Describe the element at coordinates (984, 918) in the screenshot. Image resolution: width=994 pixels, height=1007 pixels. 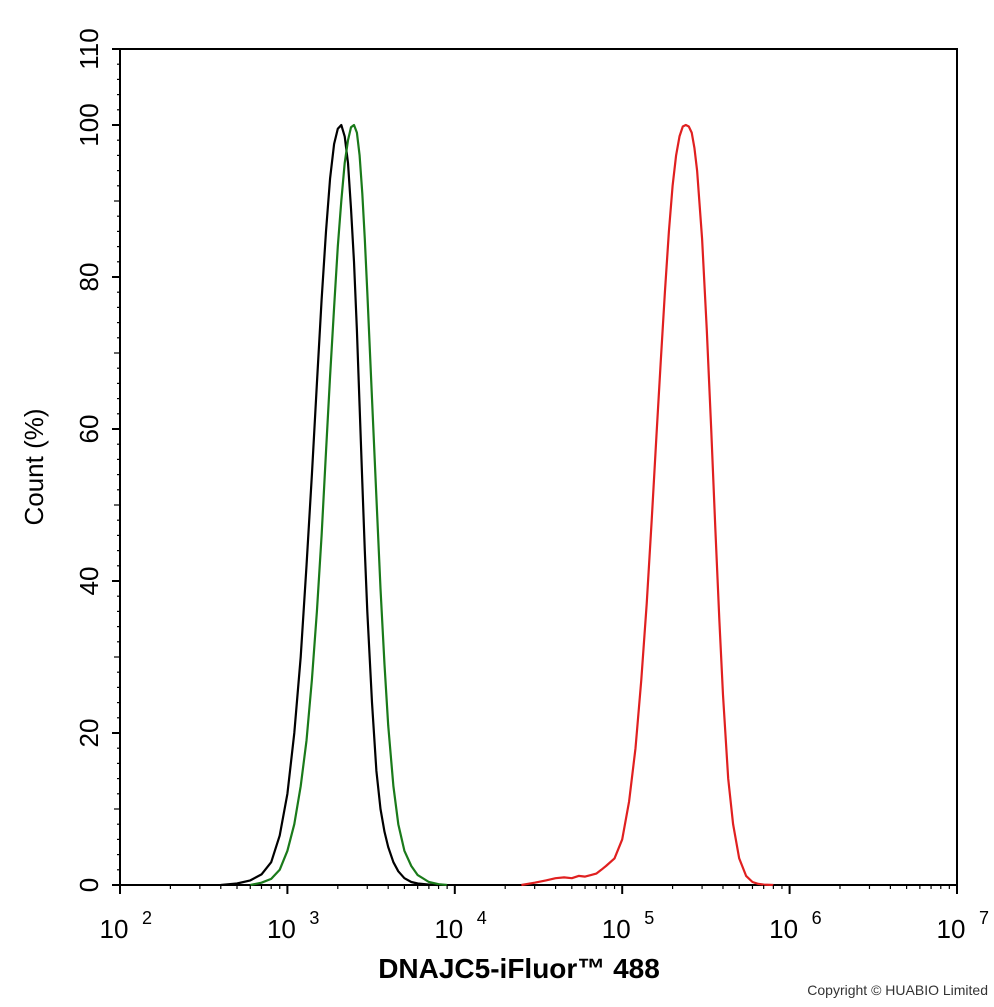
I see `x-tick-exponent: 7` at that location.